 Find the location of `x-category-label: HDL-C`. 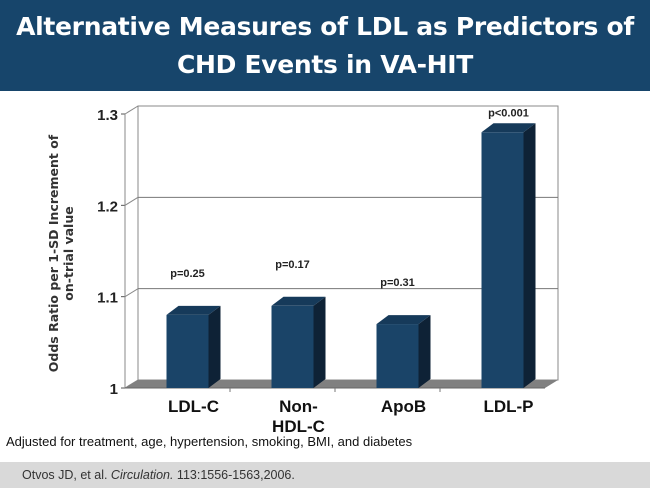

x-category-label: HDL-C is located at coordinates (298, 426).